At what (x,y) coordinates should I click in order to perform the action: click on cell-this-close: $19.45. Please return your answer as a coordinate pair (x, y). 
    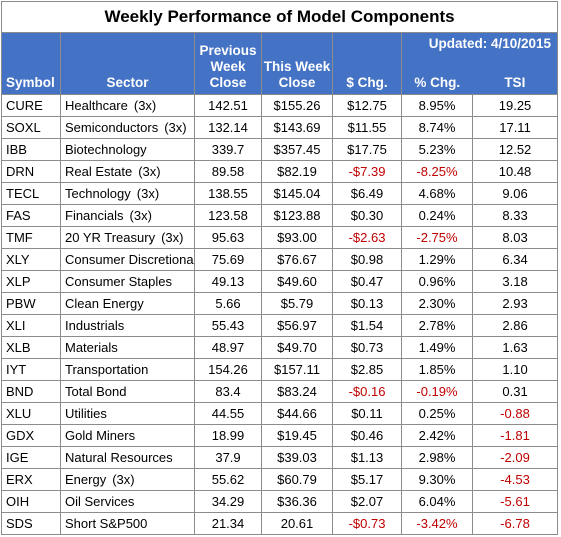
    Looking at the image, I should click on (297, 435).